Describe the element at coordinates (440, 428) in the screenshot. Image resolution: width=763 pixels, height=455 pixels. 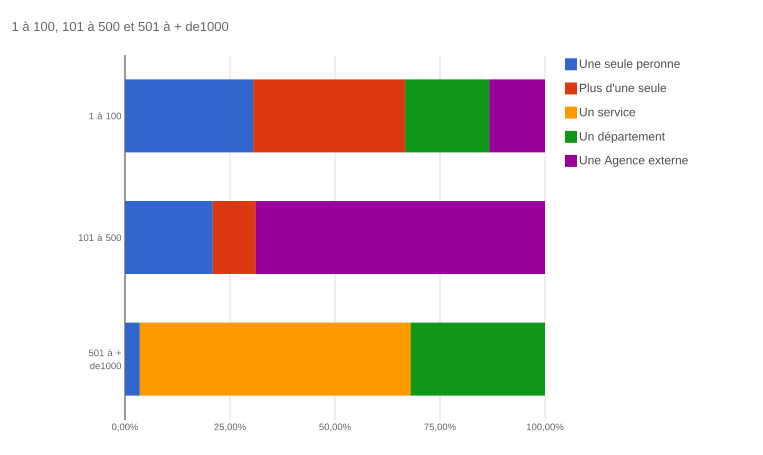
I see `x-tick-label: 75,00%` at that location.